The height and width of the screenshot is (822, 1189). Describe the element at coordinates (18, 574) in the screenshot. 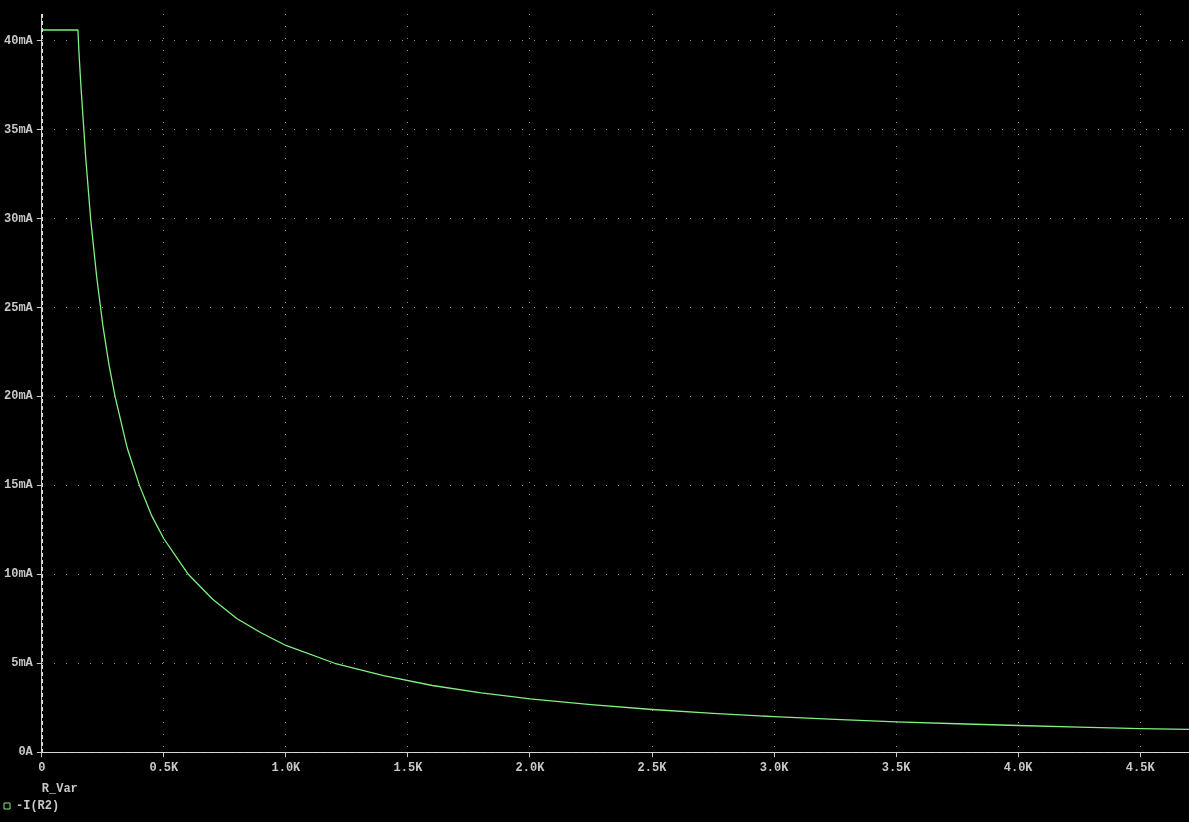

I see `y-tick-label: 10mA` at that location.